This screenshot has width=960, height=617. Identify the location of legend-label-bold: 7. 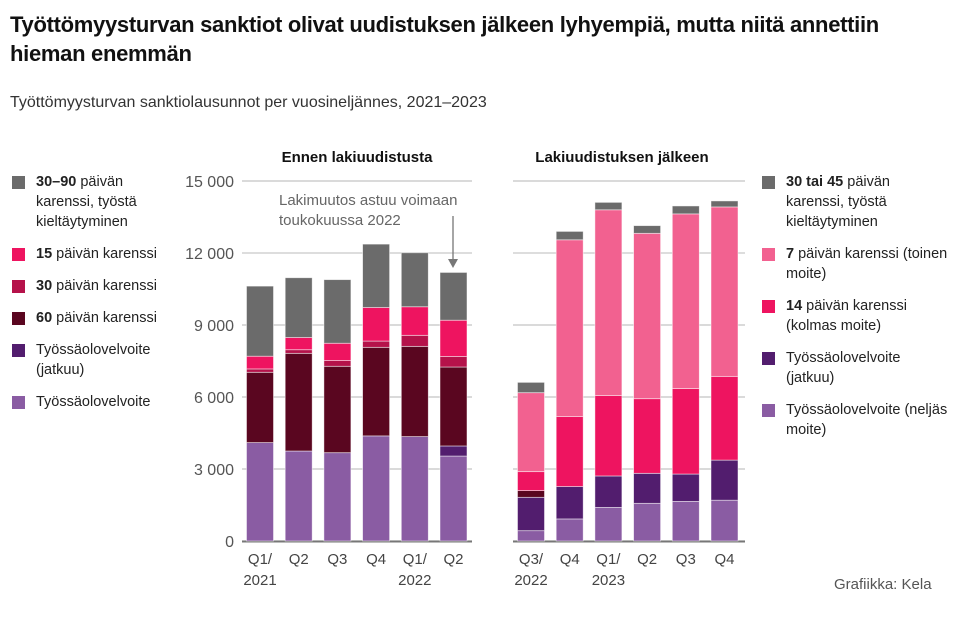
(792, 254).